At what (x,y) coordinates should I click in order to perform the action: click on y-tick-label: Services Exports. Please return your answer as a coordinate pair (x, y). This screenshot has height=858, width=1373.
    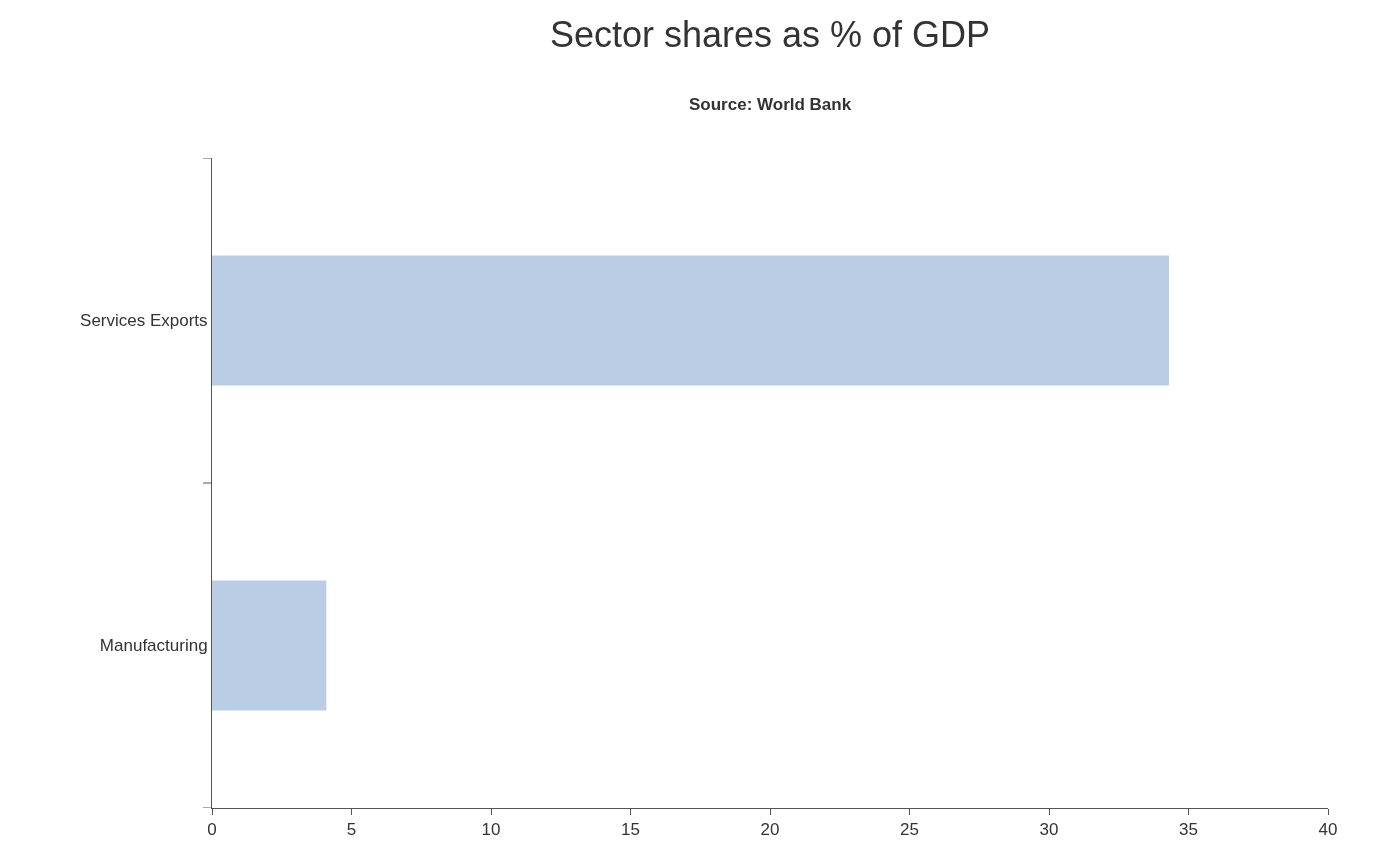
    Looking at the image, I should click on (144, 321).